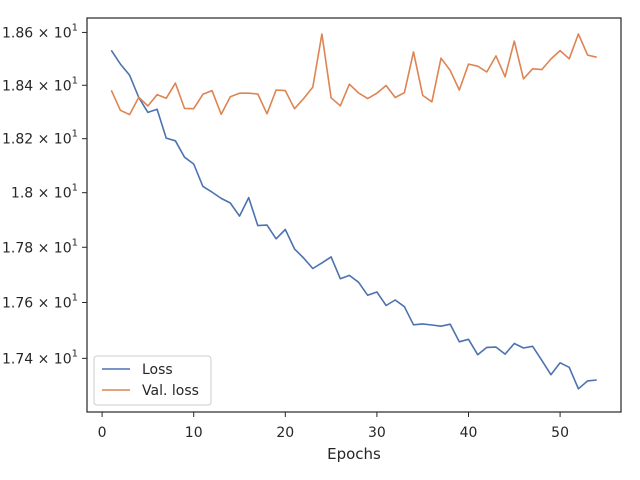  What do you see at coordinates (102, 433) in the screenshot?
I see `x-tick-label: 0` at bounding box center [102, 433].